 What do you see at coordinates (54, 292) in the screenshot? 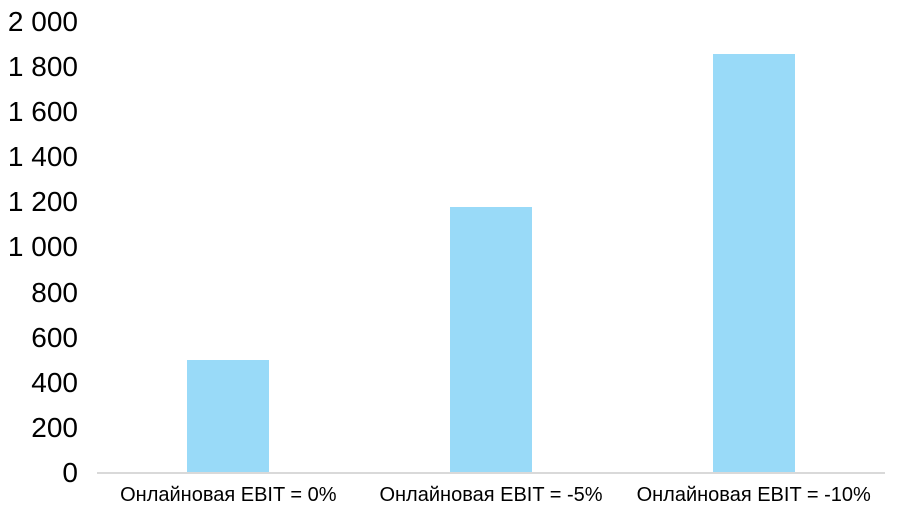
I see `y-tick-label: 800` at bounding box center [54, 292].